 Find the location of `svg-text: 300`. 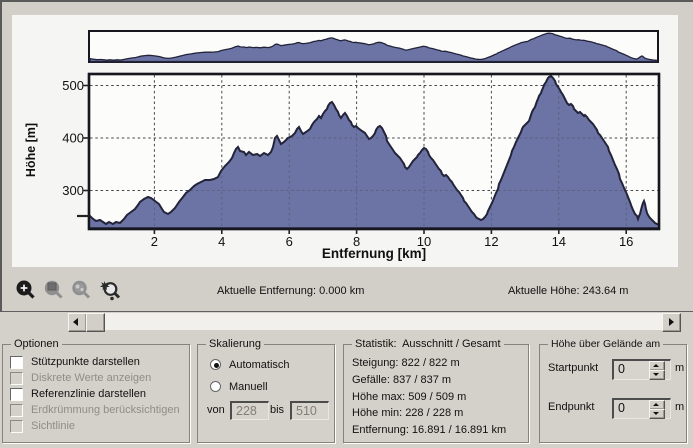

svg-text: 300 is located at coordinates (73, 190).